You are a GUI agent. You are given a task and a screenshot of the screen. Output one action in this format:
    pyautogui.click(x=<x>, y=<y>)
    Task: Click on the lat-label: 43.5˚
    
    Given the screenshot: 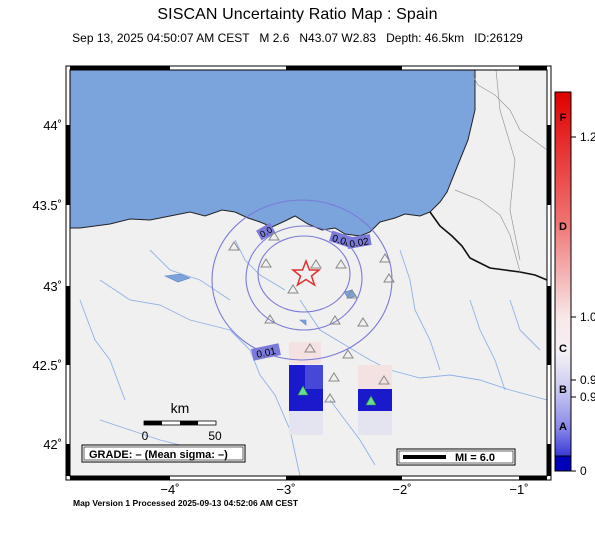 What is the action you would take?
    pyautogui.click(x=47, y=205)
    